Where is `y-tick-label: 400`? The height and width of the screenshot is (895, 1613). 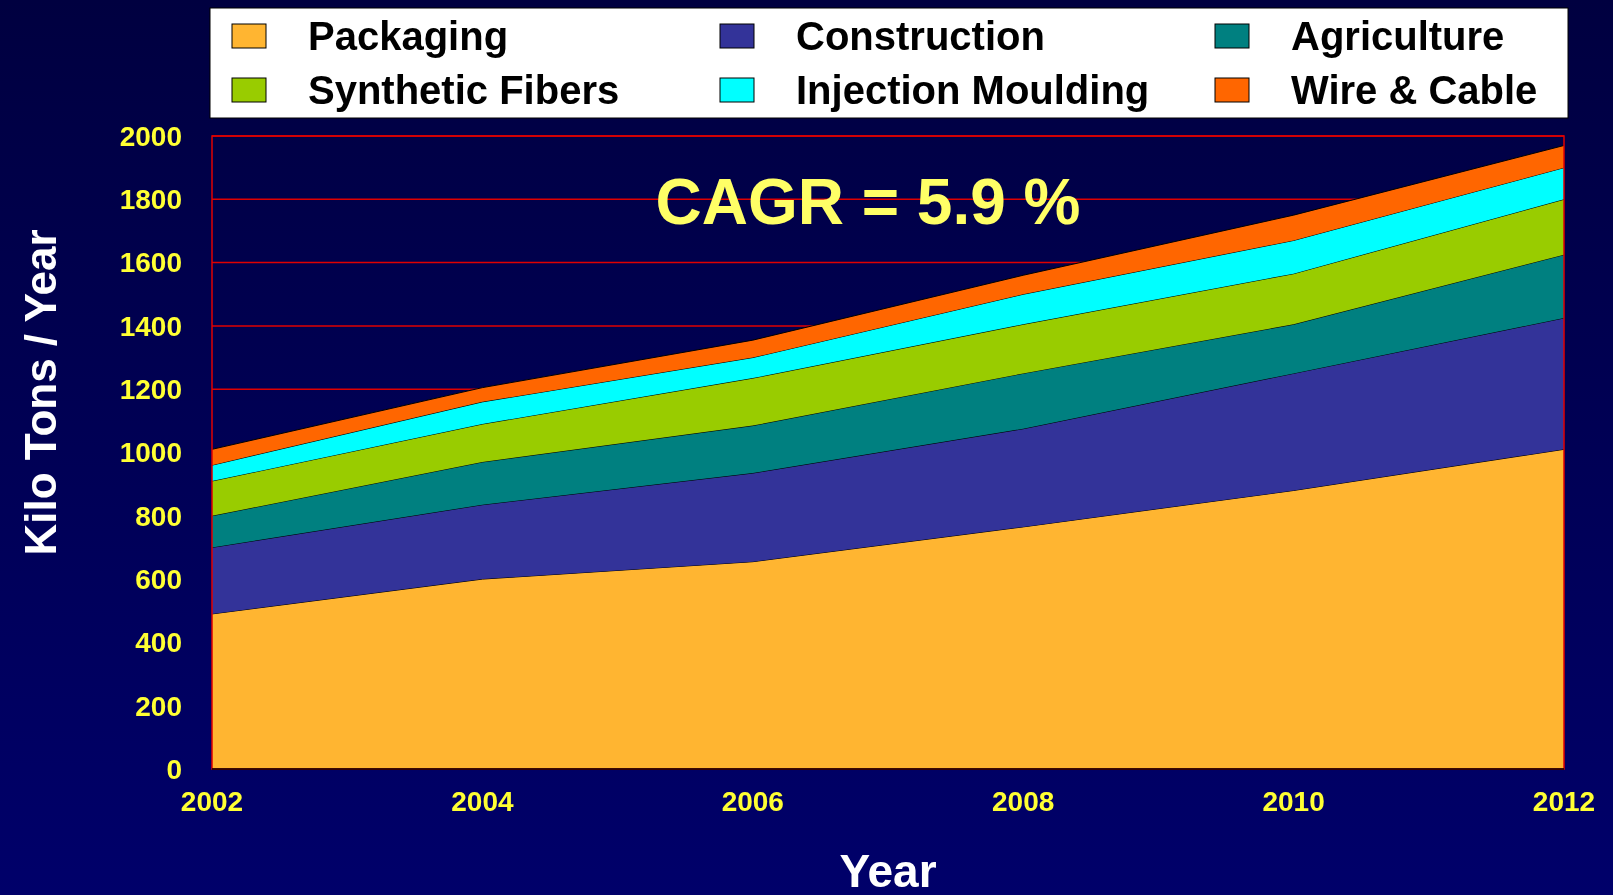
y-tick-label: 400 is located at coordinates (158, 643).